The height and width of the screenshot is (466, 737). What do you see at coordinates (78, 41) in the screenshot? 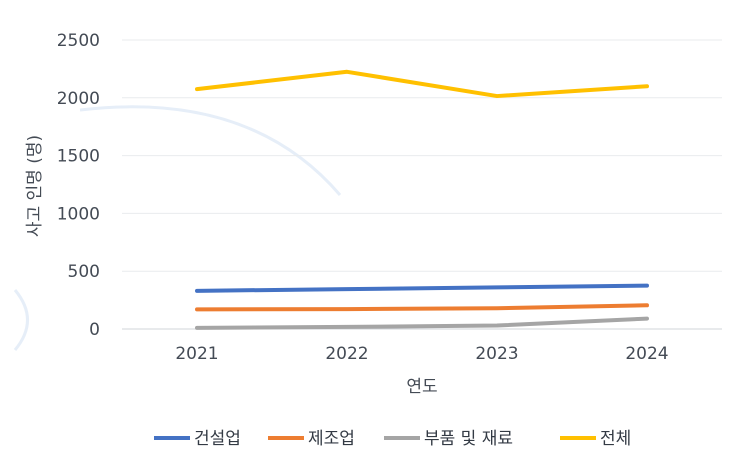
I see `y-tick-label: 2500` at bounding box center [78, 41].